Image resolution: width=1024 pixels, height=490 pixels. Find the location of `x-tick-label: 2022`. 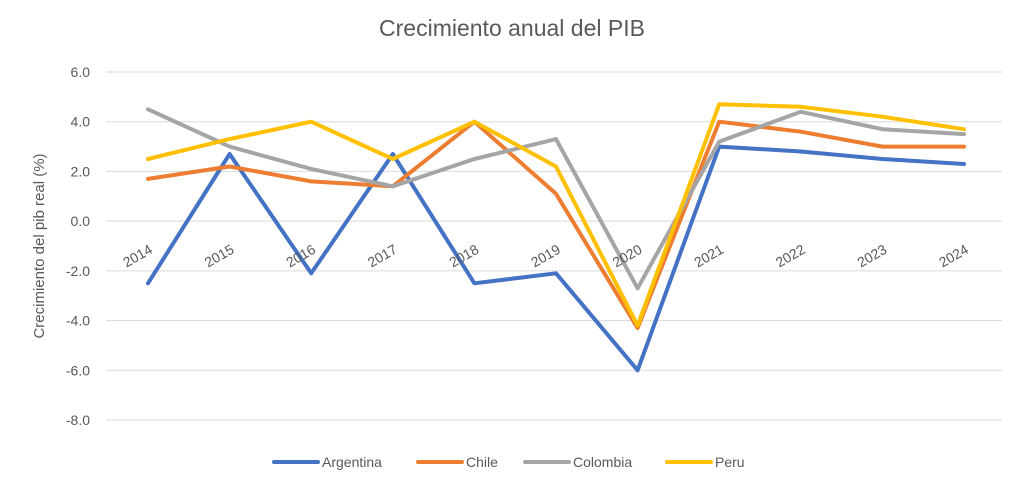

x-tick-label: 2022 is located at coordinates (790, 256).